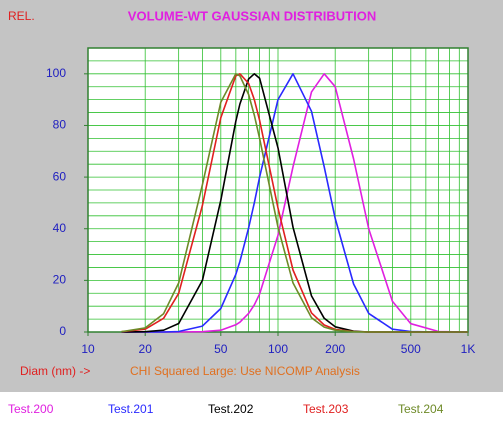 This screenshot has height=427, width=503. Describe the element at coordinates (278, 349) in the screenshot. I see `x-tick-label: 100` at that location.